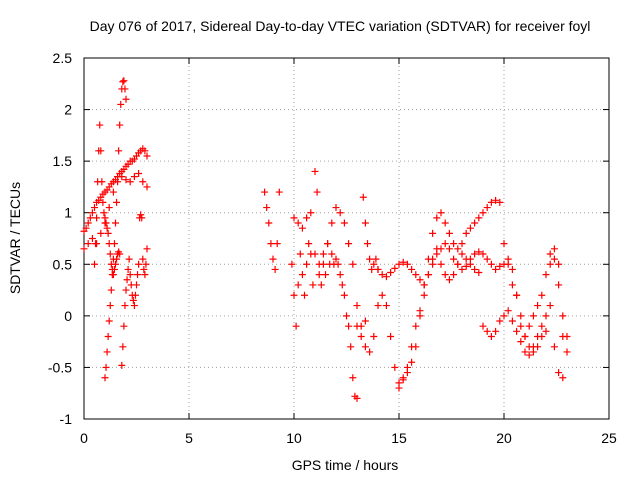 Image resolution: width=640 pixels, height=480 pixels. I want to click on x-tick-label: 25, so click(609, 438).